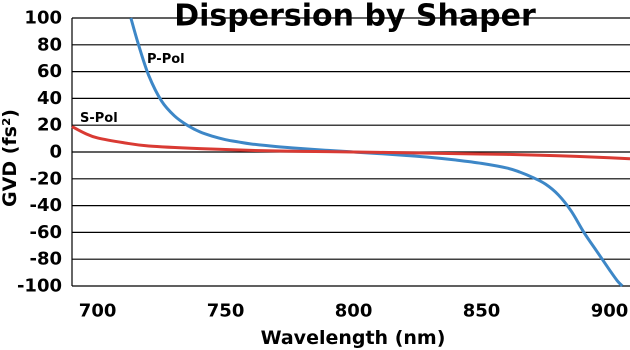 This screenshot has width=630, height=350. I want to click on x-tick-label: 900, so click(610, 311).